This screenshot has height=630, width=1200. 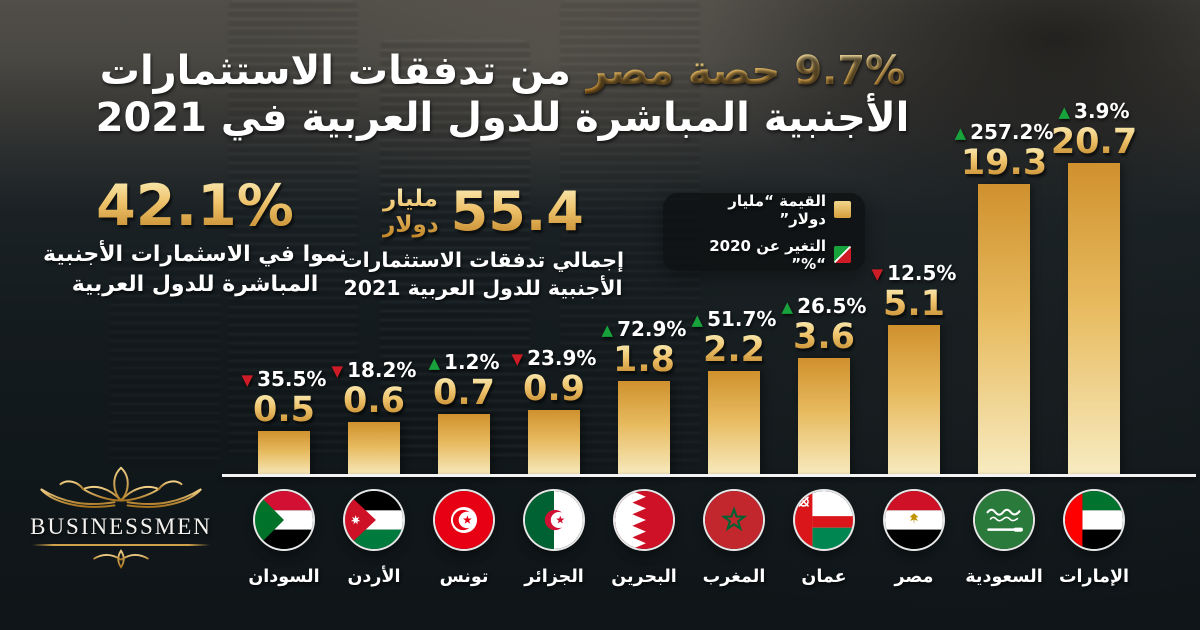 What do you see at coordinates (652, 329) in the screenshot?
I see `change-value-bahrain: 72.9%` at bounding box center [652, 329].